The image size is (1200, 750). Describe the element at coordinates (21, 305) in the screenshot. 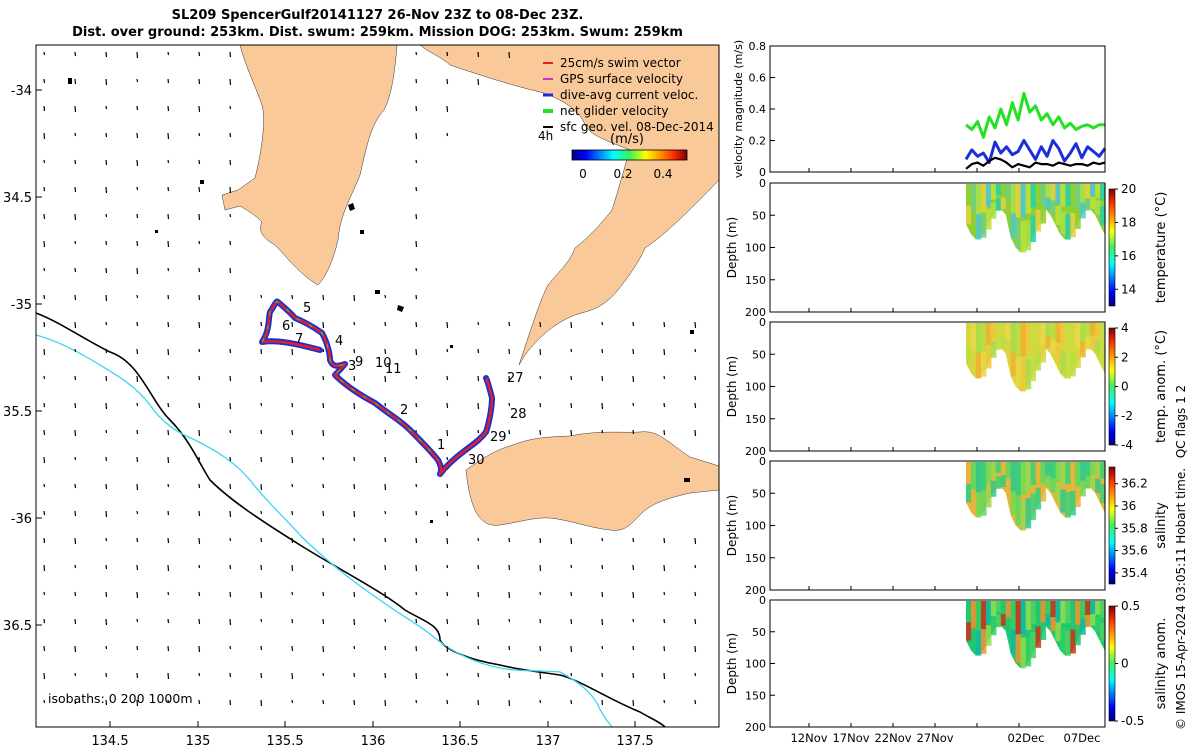

I see `map-ytick-label: -35` at that location.